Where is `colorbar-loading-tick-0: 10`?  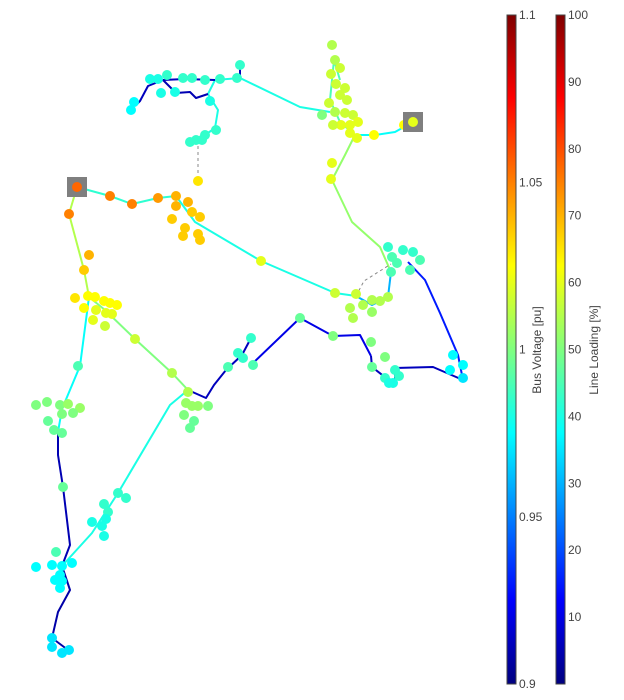 colorbar-loading-tick-0: 10 is located at coordinates (575, 617).